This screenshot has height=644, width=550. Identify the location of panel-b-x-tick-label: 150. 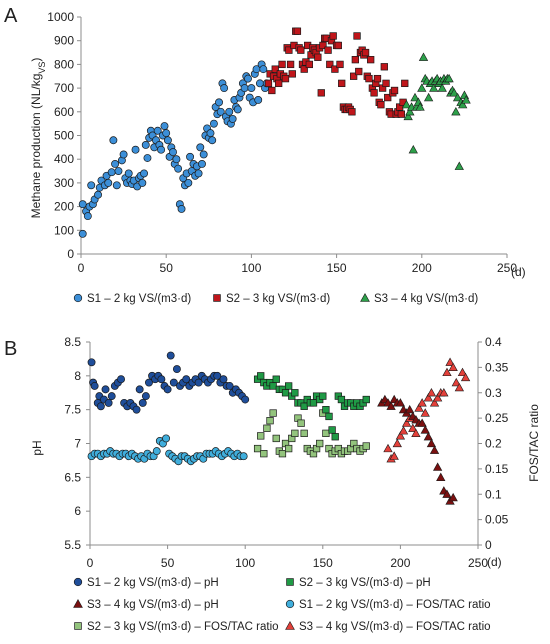
(323, 563).